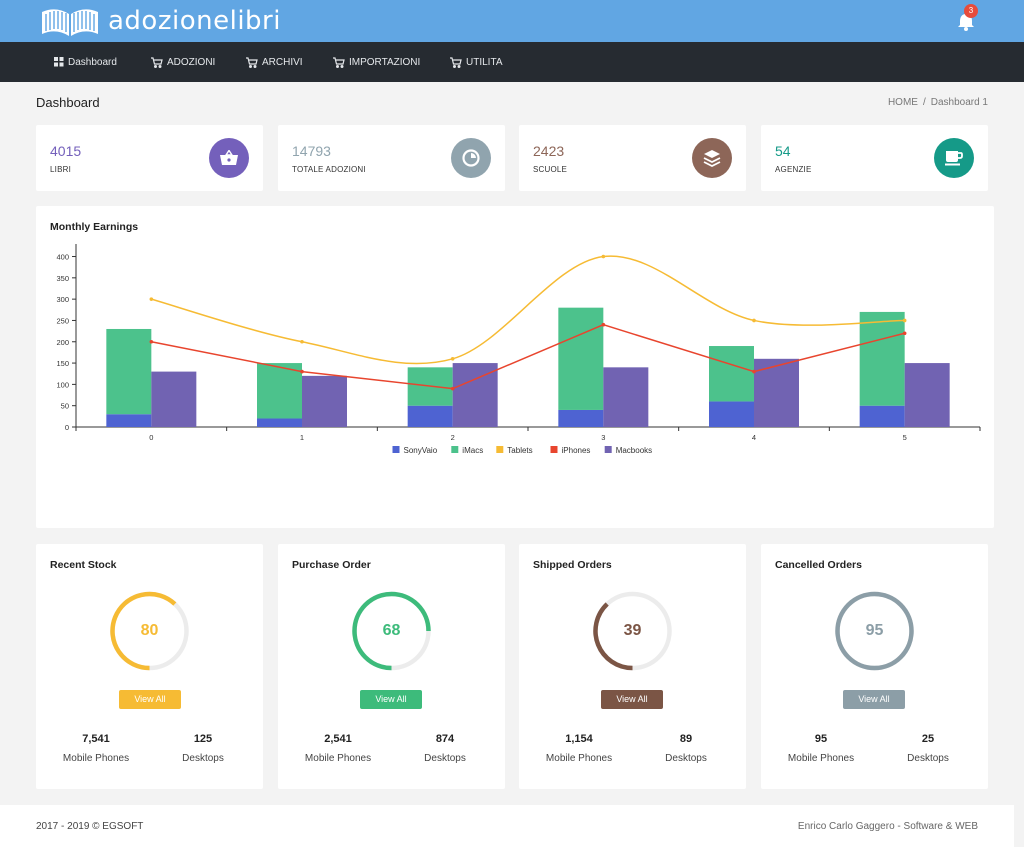 This screenshot has width=1024, height=847. I want to click on stat-label: LIBRI, so click(61, 169).